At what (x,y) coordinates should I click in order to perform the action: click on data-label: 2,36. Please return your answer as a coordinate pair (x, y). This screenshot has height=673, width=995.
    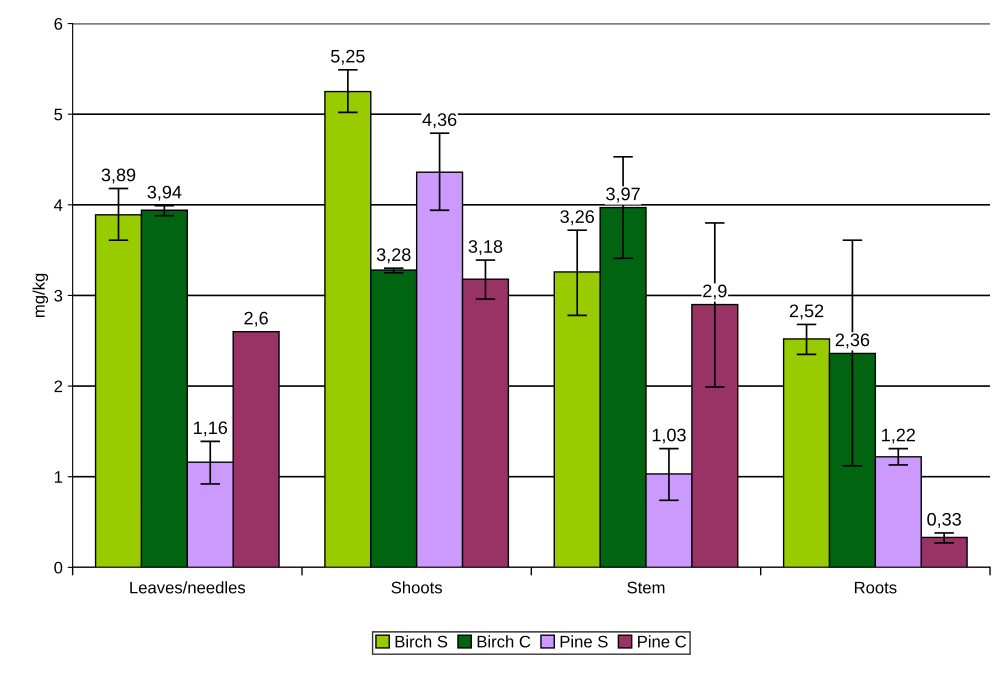
    Looking at the image, I should click on (853, 340).